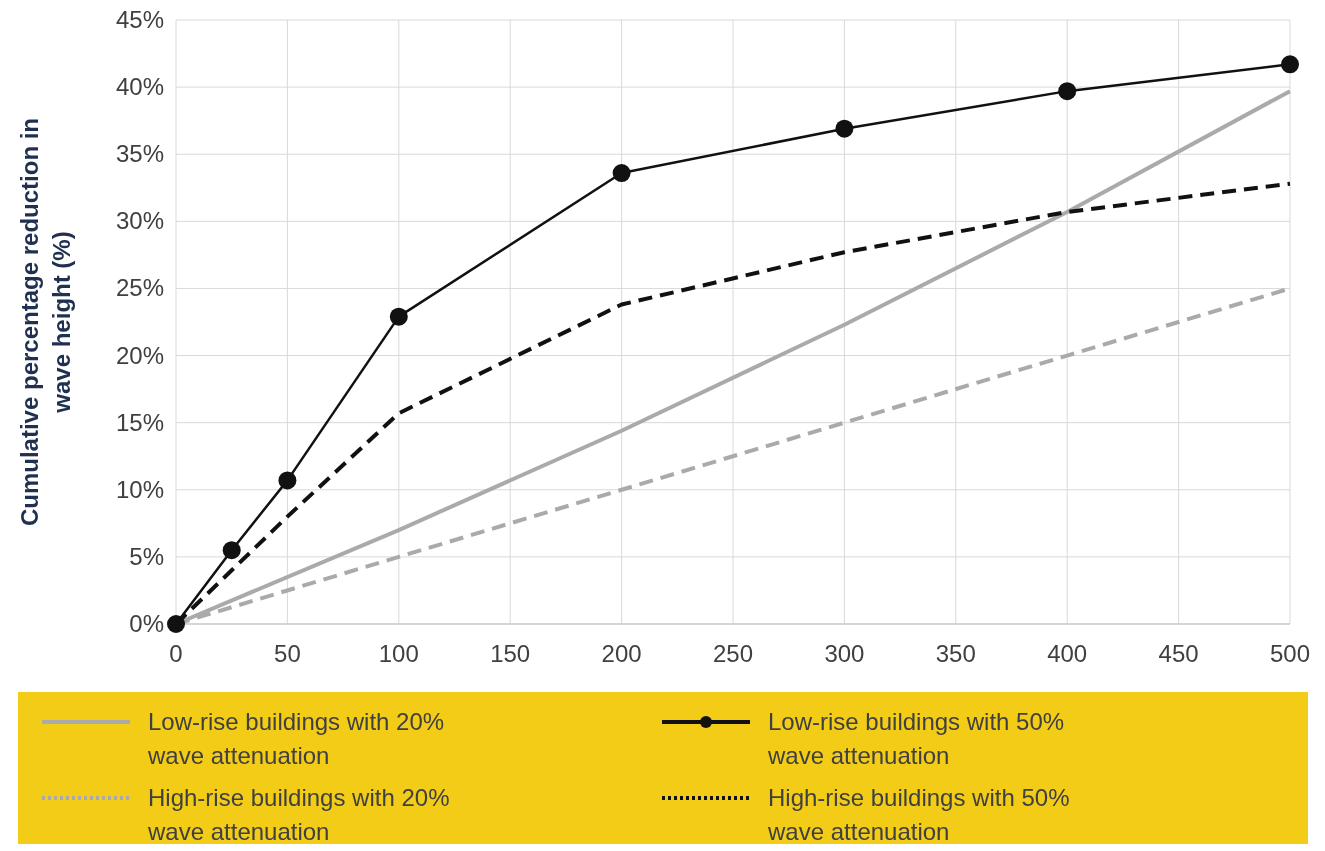 The height and width of the screenshot is (851, 1325). What do you see at coordinates (1178, 653) in the screenshot?
I see `x-tick-label: 450` at bounding box center [1178, 653].